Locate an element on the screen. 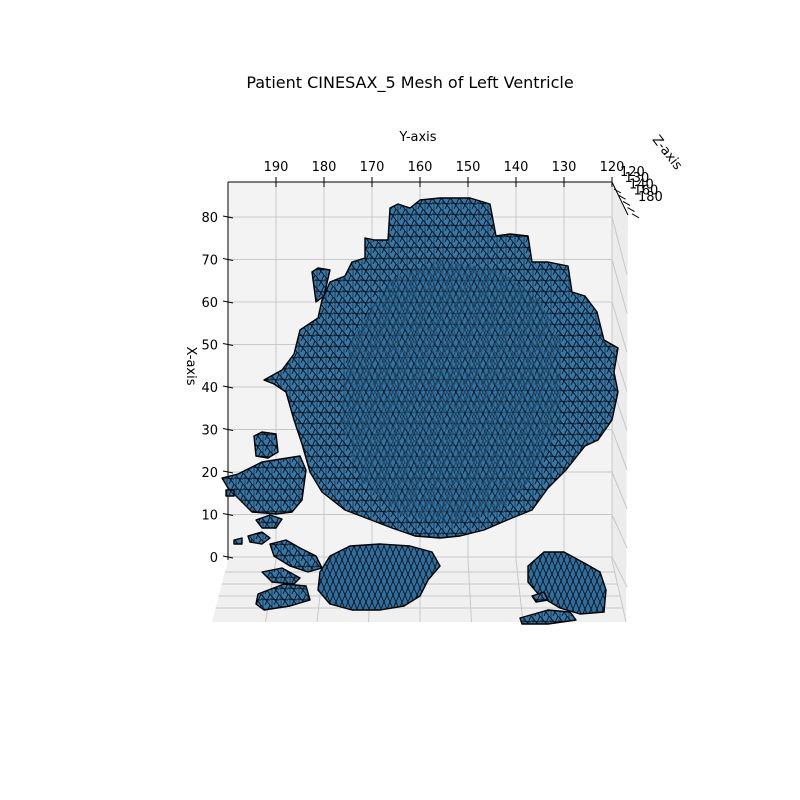  z-tick-label: 160 is located at coordinates (646, 191).